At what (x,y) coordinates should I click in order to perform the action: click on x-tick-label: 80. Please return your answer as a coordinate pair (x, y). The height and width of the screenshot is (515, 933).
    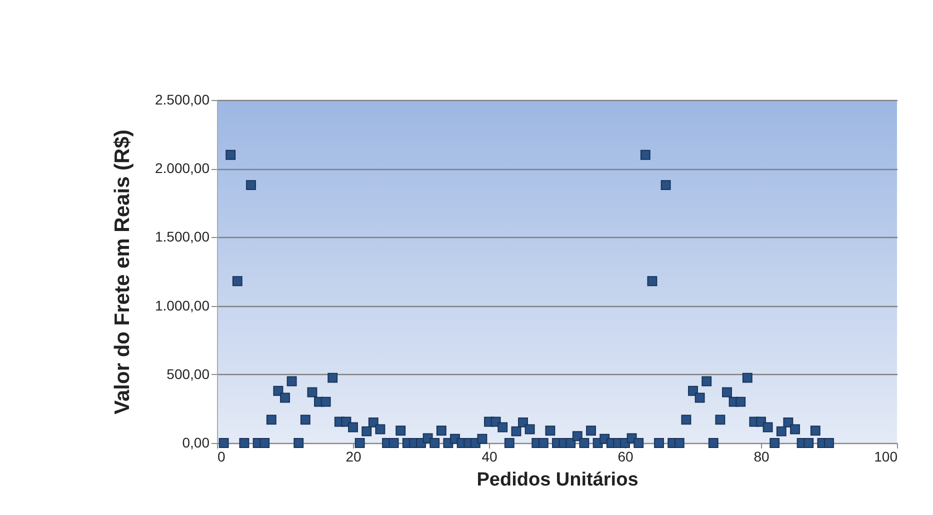
    Looking at the image, I should click on (762, 456).